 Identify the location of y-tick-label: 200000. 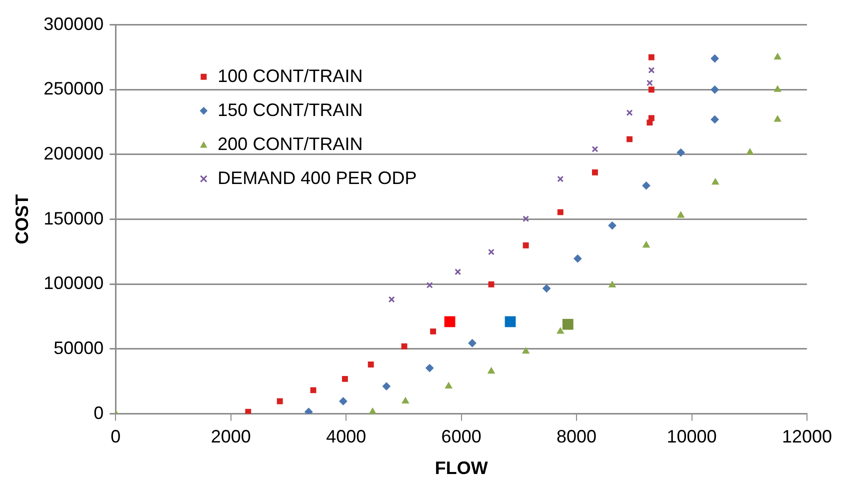
(74, 153).